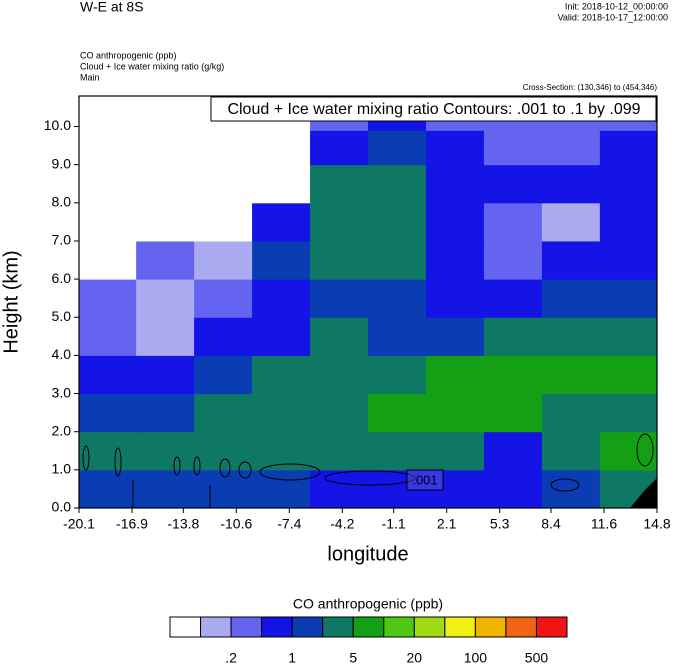 This screenshot has width=674, height=672. Describe the element at coordinates (367, 554) in the screenshot. I see `x-axis-label: longitude` at that location.